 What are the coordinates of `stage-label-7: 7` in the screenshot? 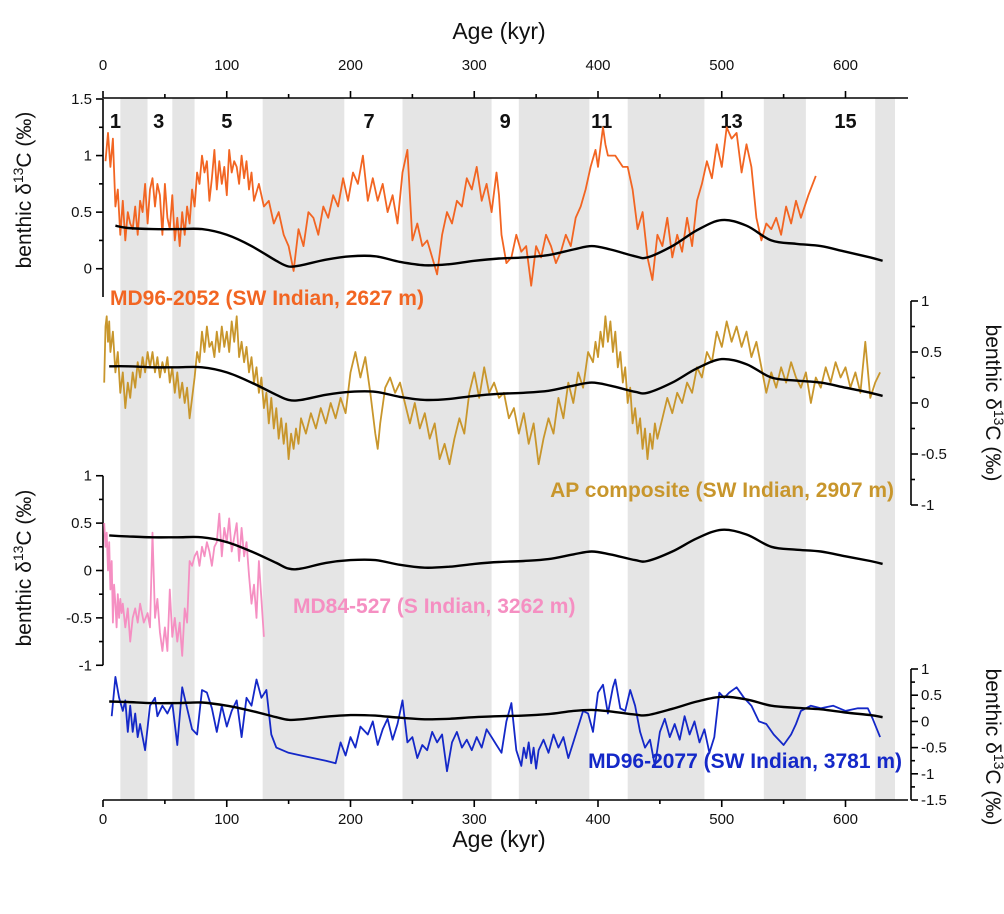 It's located at (369, 122).